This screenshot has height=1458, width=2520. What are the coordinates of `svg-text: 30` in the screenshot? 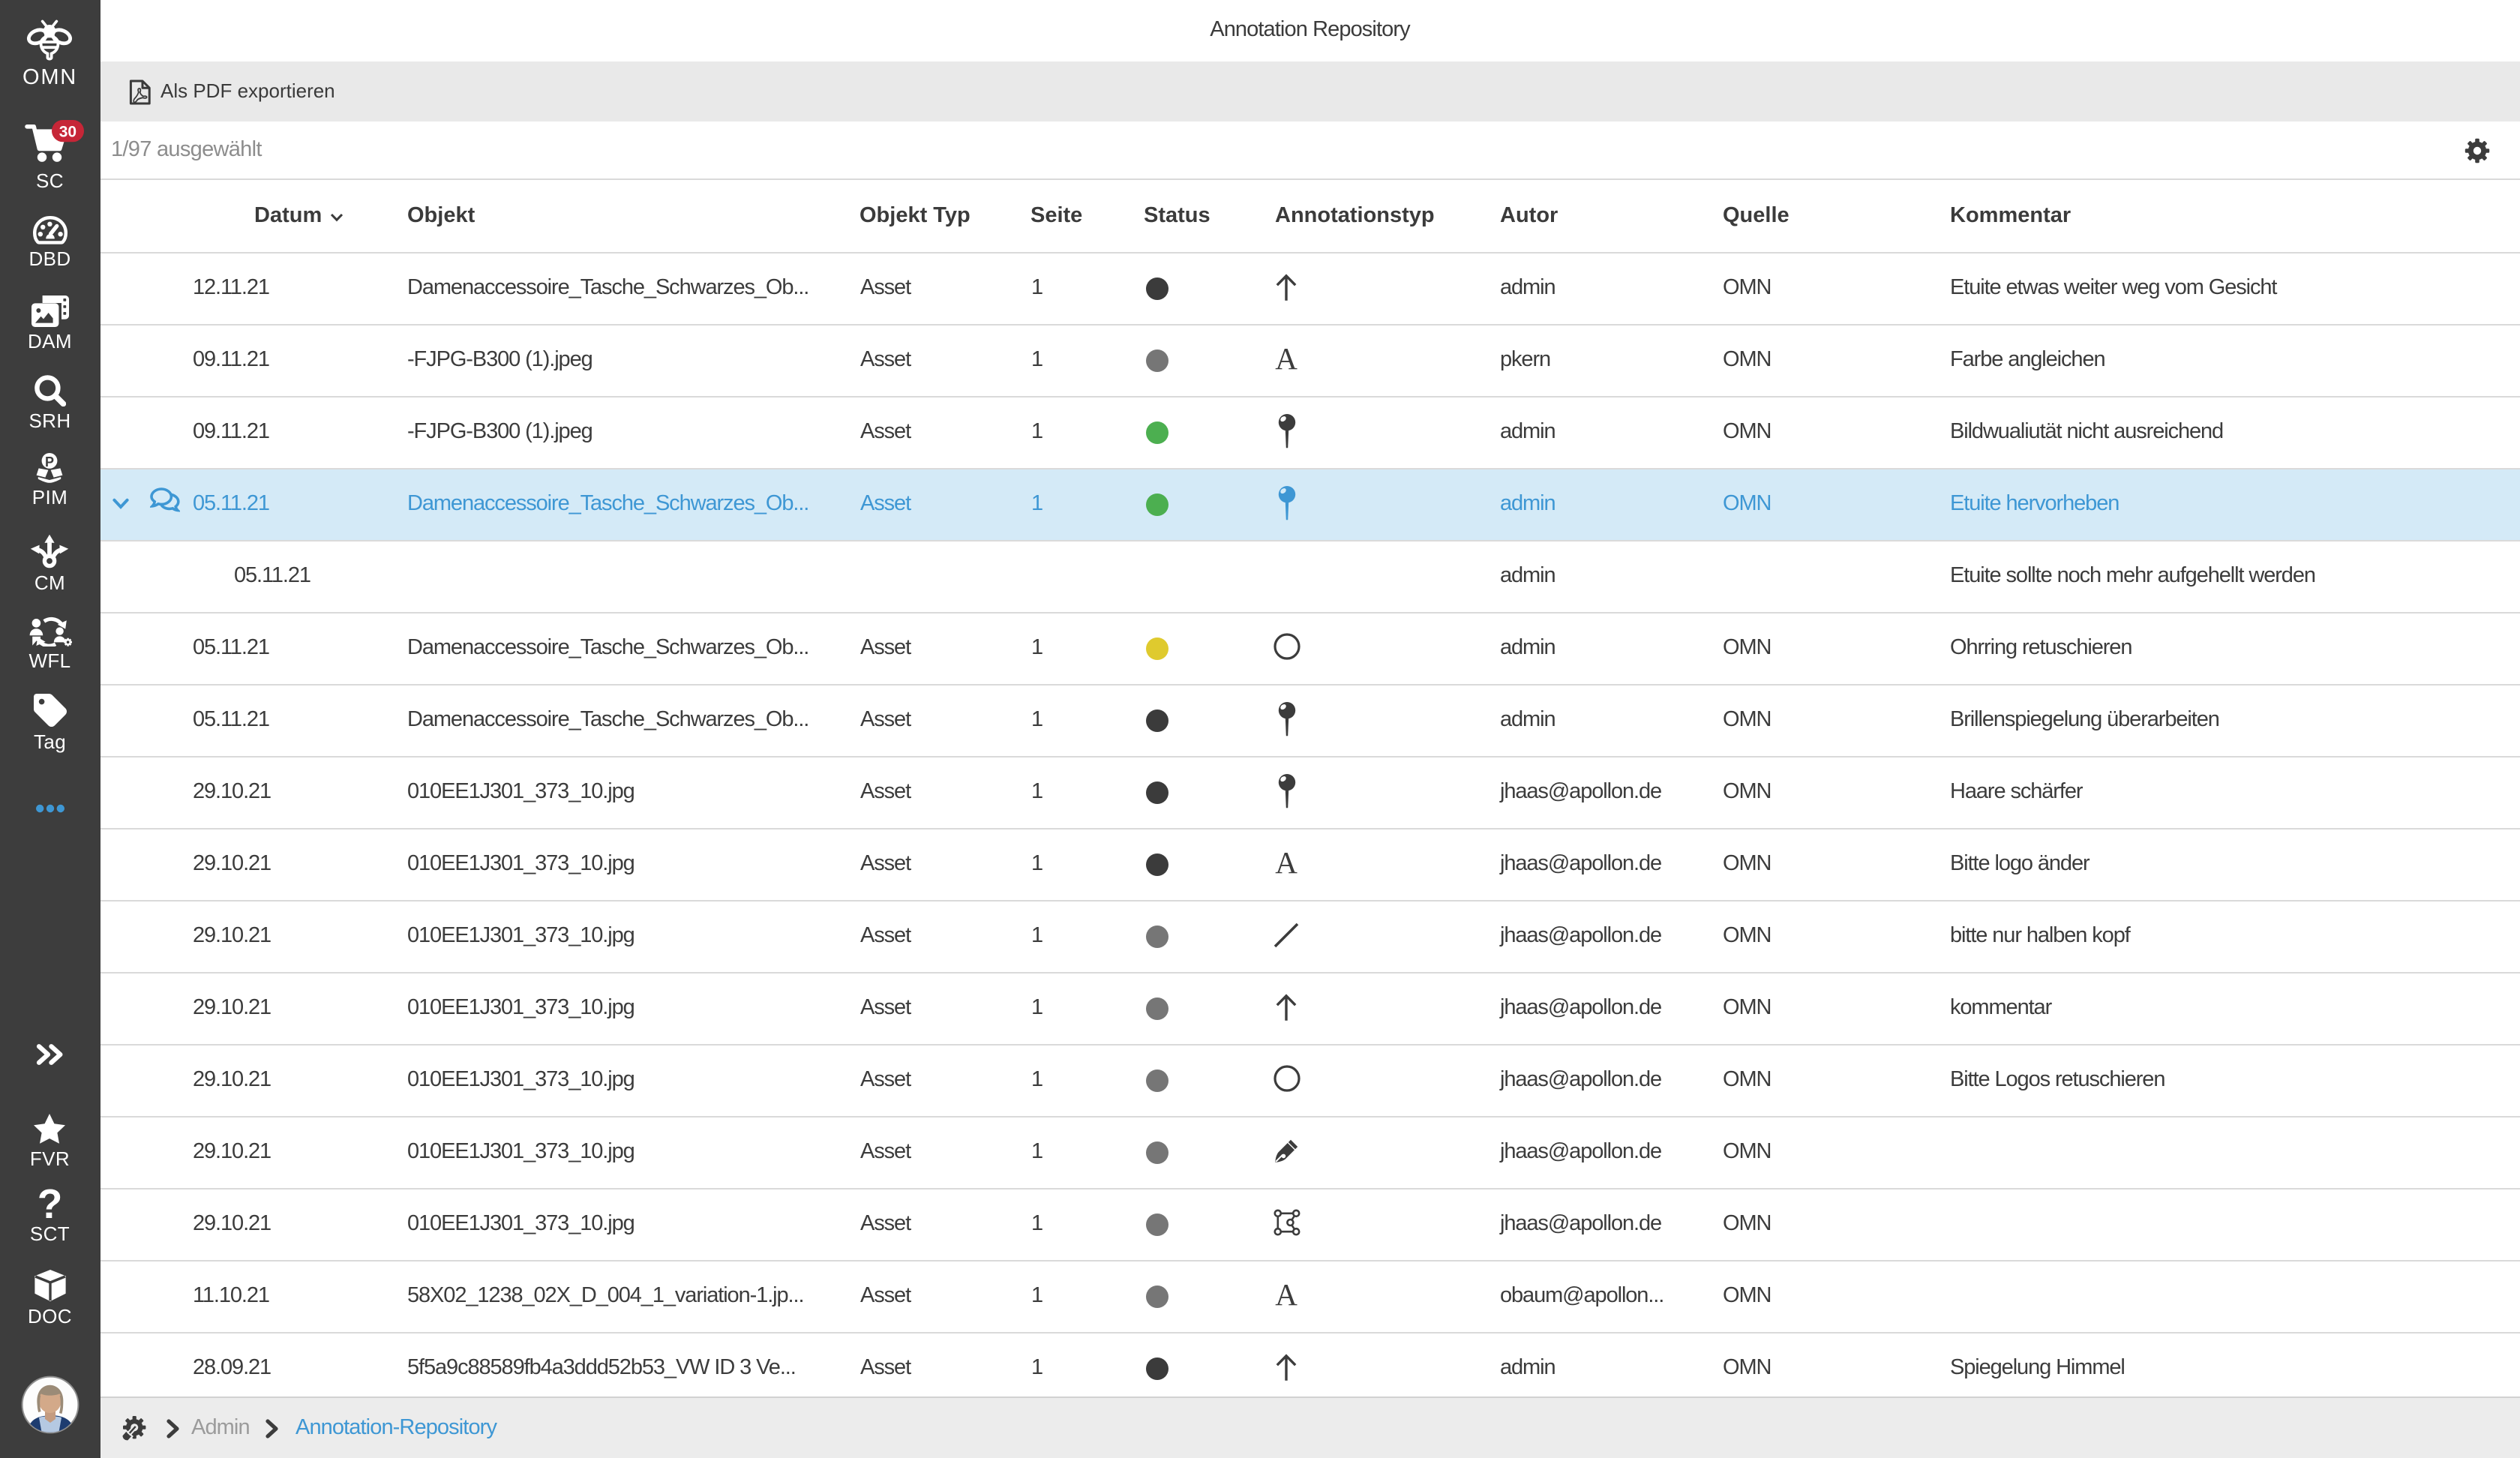 It's located at (67, 131).